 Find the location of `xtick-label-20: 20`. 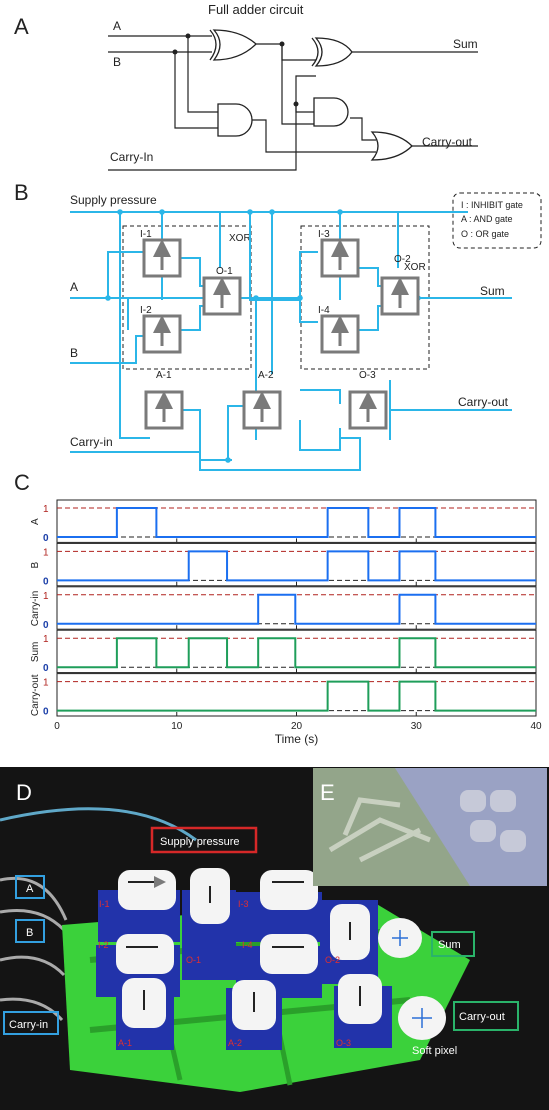

xtick-label-20: 20 is located at coordinates (297, 726).